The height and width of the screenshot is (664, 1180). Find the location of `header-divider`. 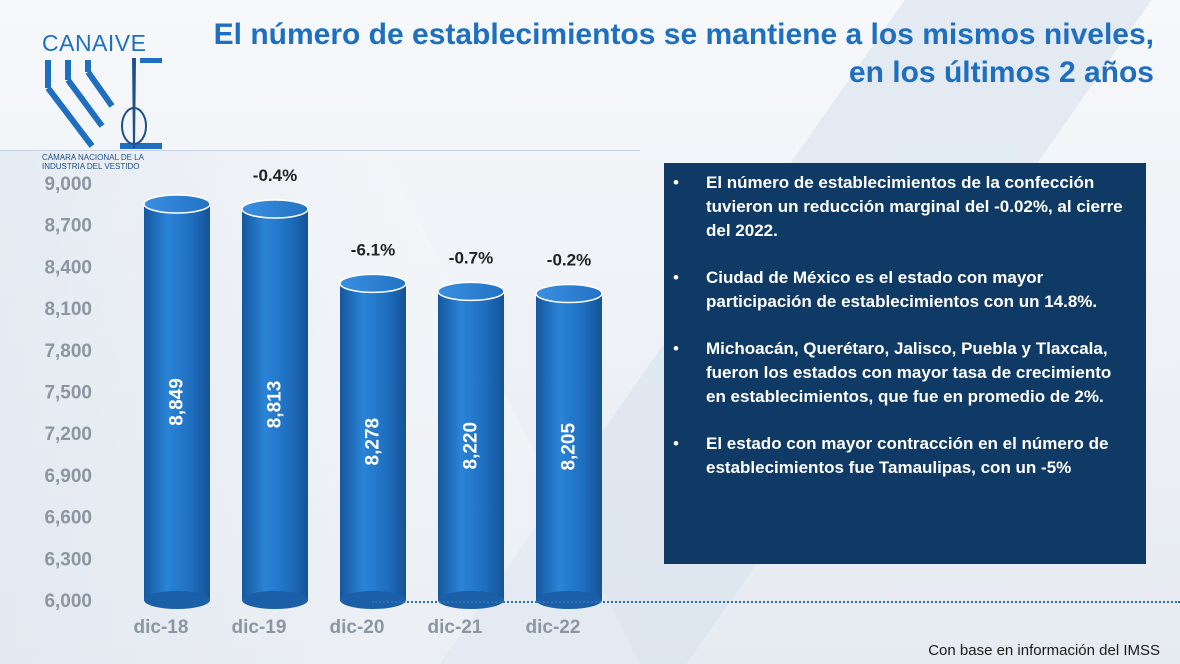

header-divider is located at coordinates (320, 150).